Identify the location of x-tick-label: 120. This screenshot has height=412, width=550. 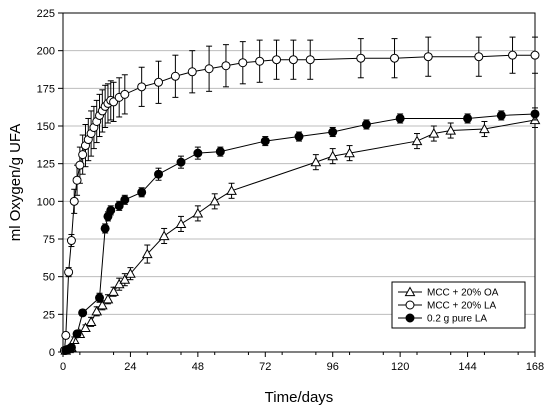
(400, 367).